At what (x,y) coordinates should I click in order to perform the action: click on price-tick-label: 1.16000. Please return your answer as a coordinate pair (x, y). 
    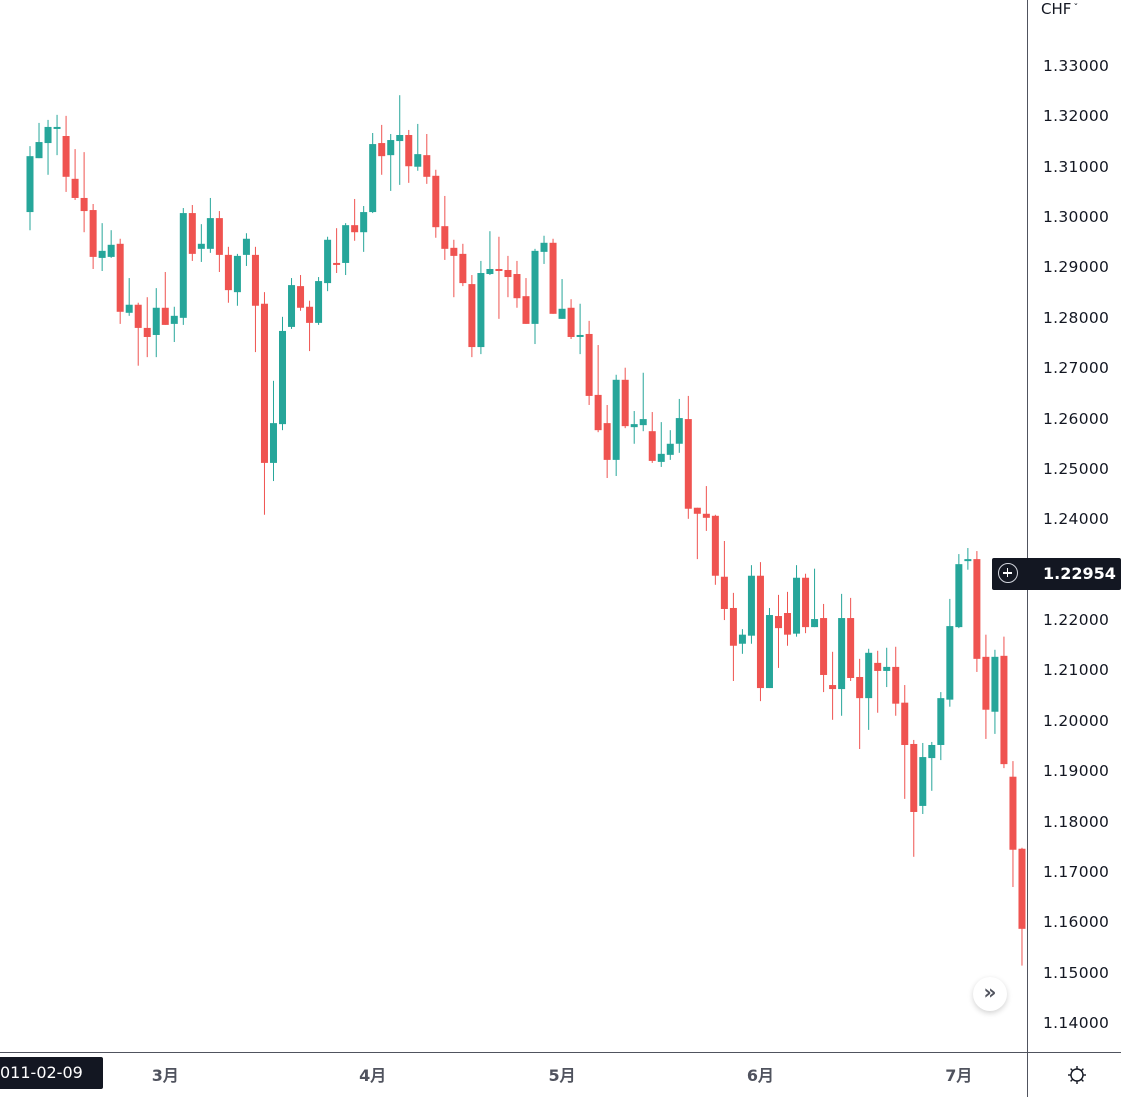
    Looking at the image, I should click on (1076, 922).